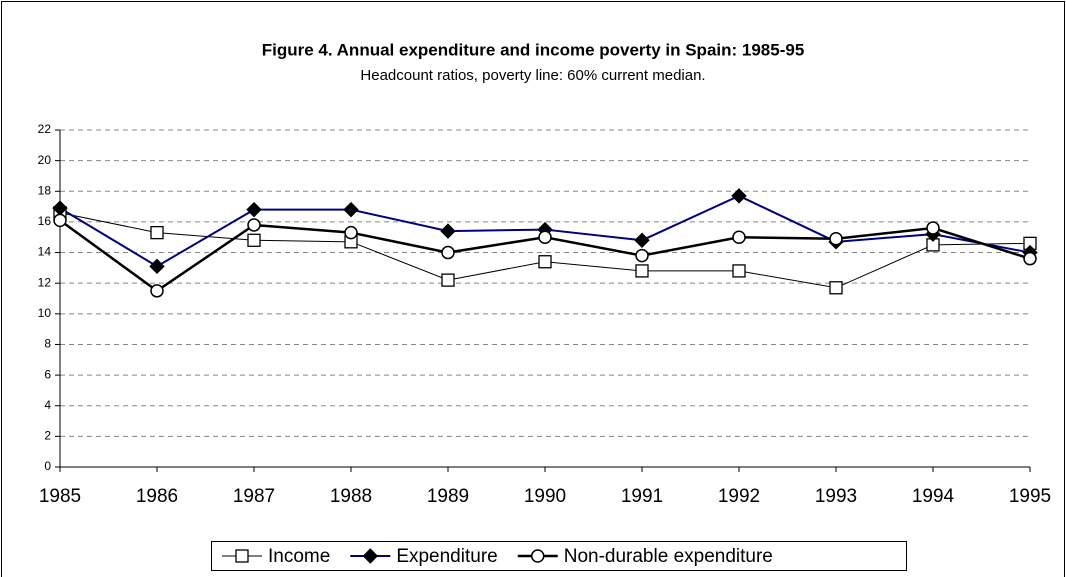 The image size is (1066, 577). Describe the element at coordinates (47, 466) in the screenshot. I see `y-tick-label: 0` at that location.